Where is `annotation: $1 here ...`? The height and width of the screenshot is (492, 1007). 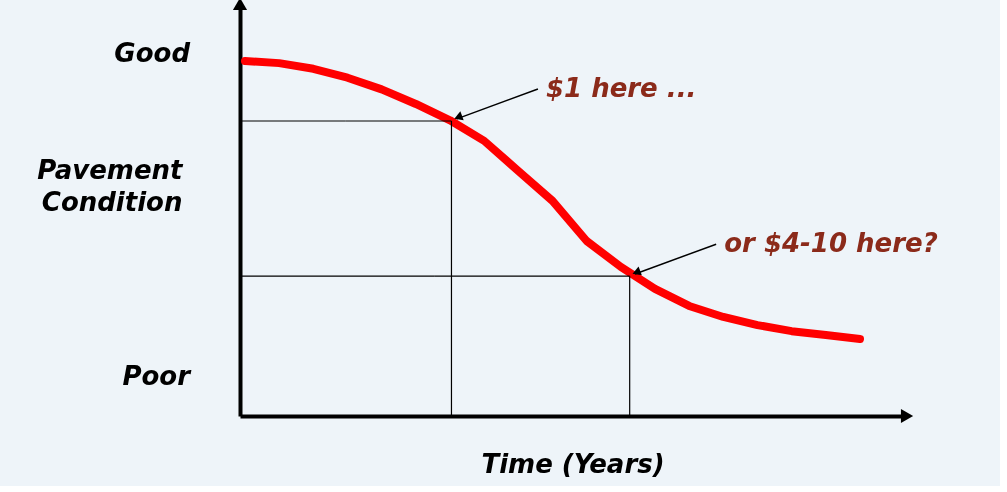 annotation: $1 here ... is located at coordinates (621, 88).